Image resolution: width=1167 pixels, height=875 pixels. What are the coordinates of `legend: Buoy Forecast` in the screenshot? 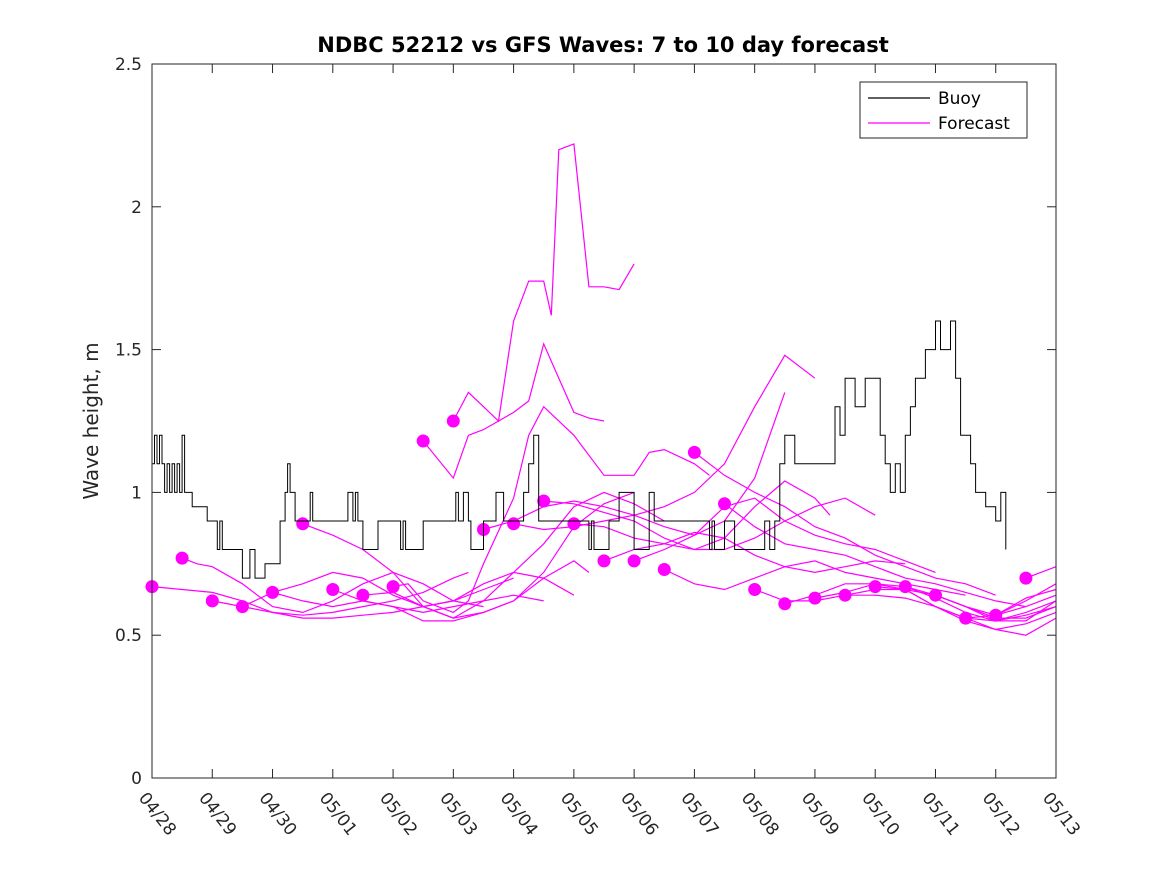 It's located at (943, 110).